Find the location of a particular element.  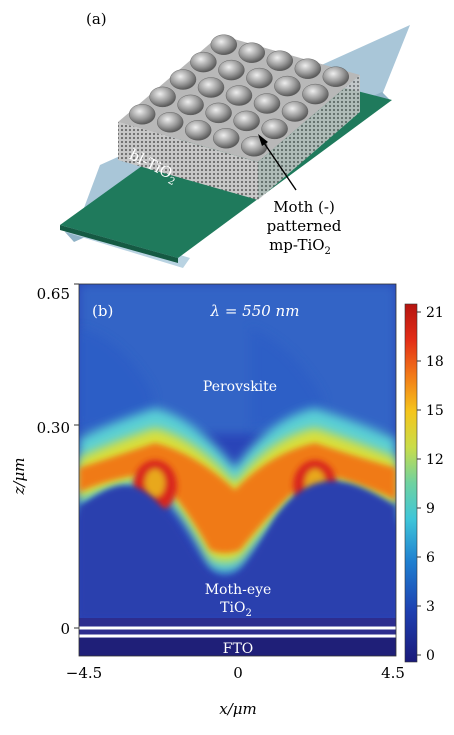

panel-b-label: (b) is located at coordinates (102, 311).